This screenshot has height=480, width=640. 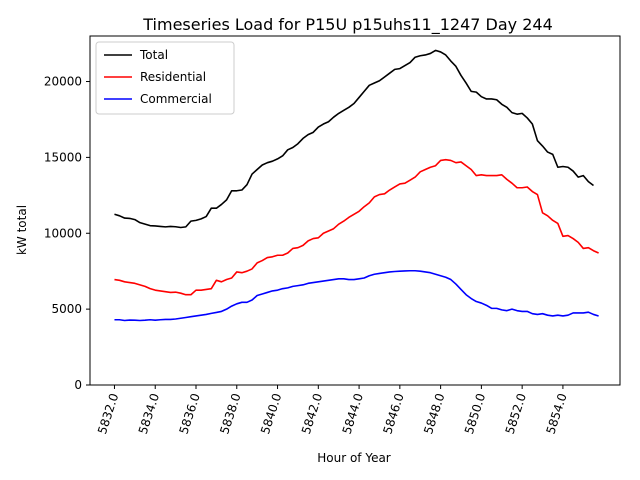 What do you see at coordinates (173, 77) in the screenshot?
I see `legend-label-residential: Residential` at bounding box center [173, 77].